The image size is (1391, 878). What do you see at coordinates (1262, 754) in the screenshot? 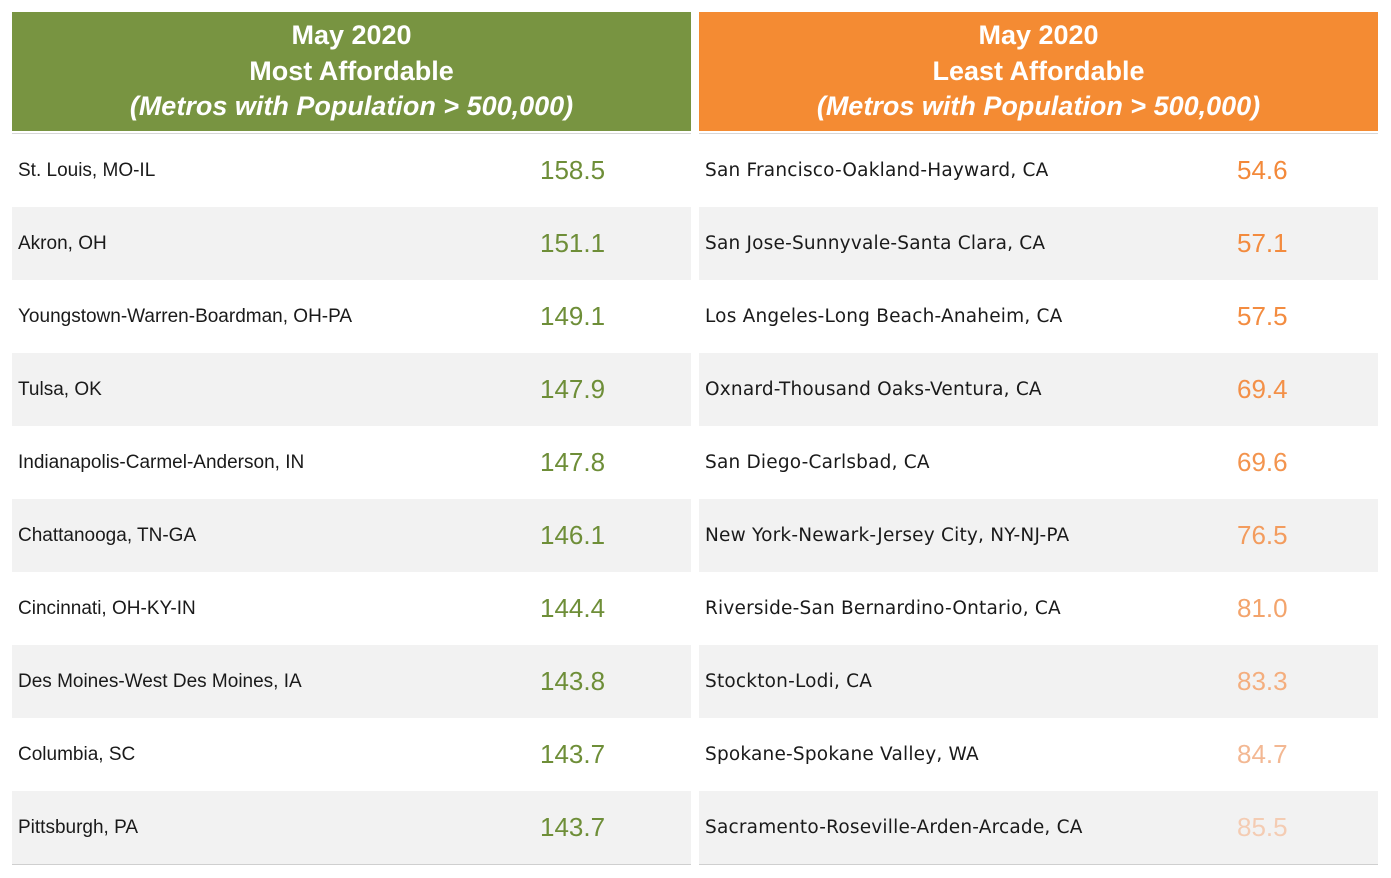
I see `affordability-index-value: 84.7` at bounding box center [1262, 754].